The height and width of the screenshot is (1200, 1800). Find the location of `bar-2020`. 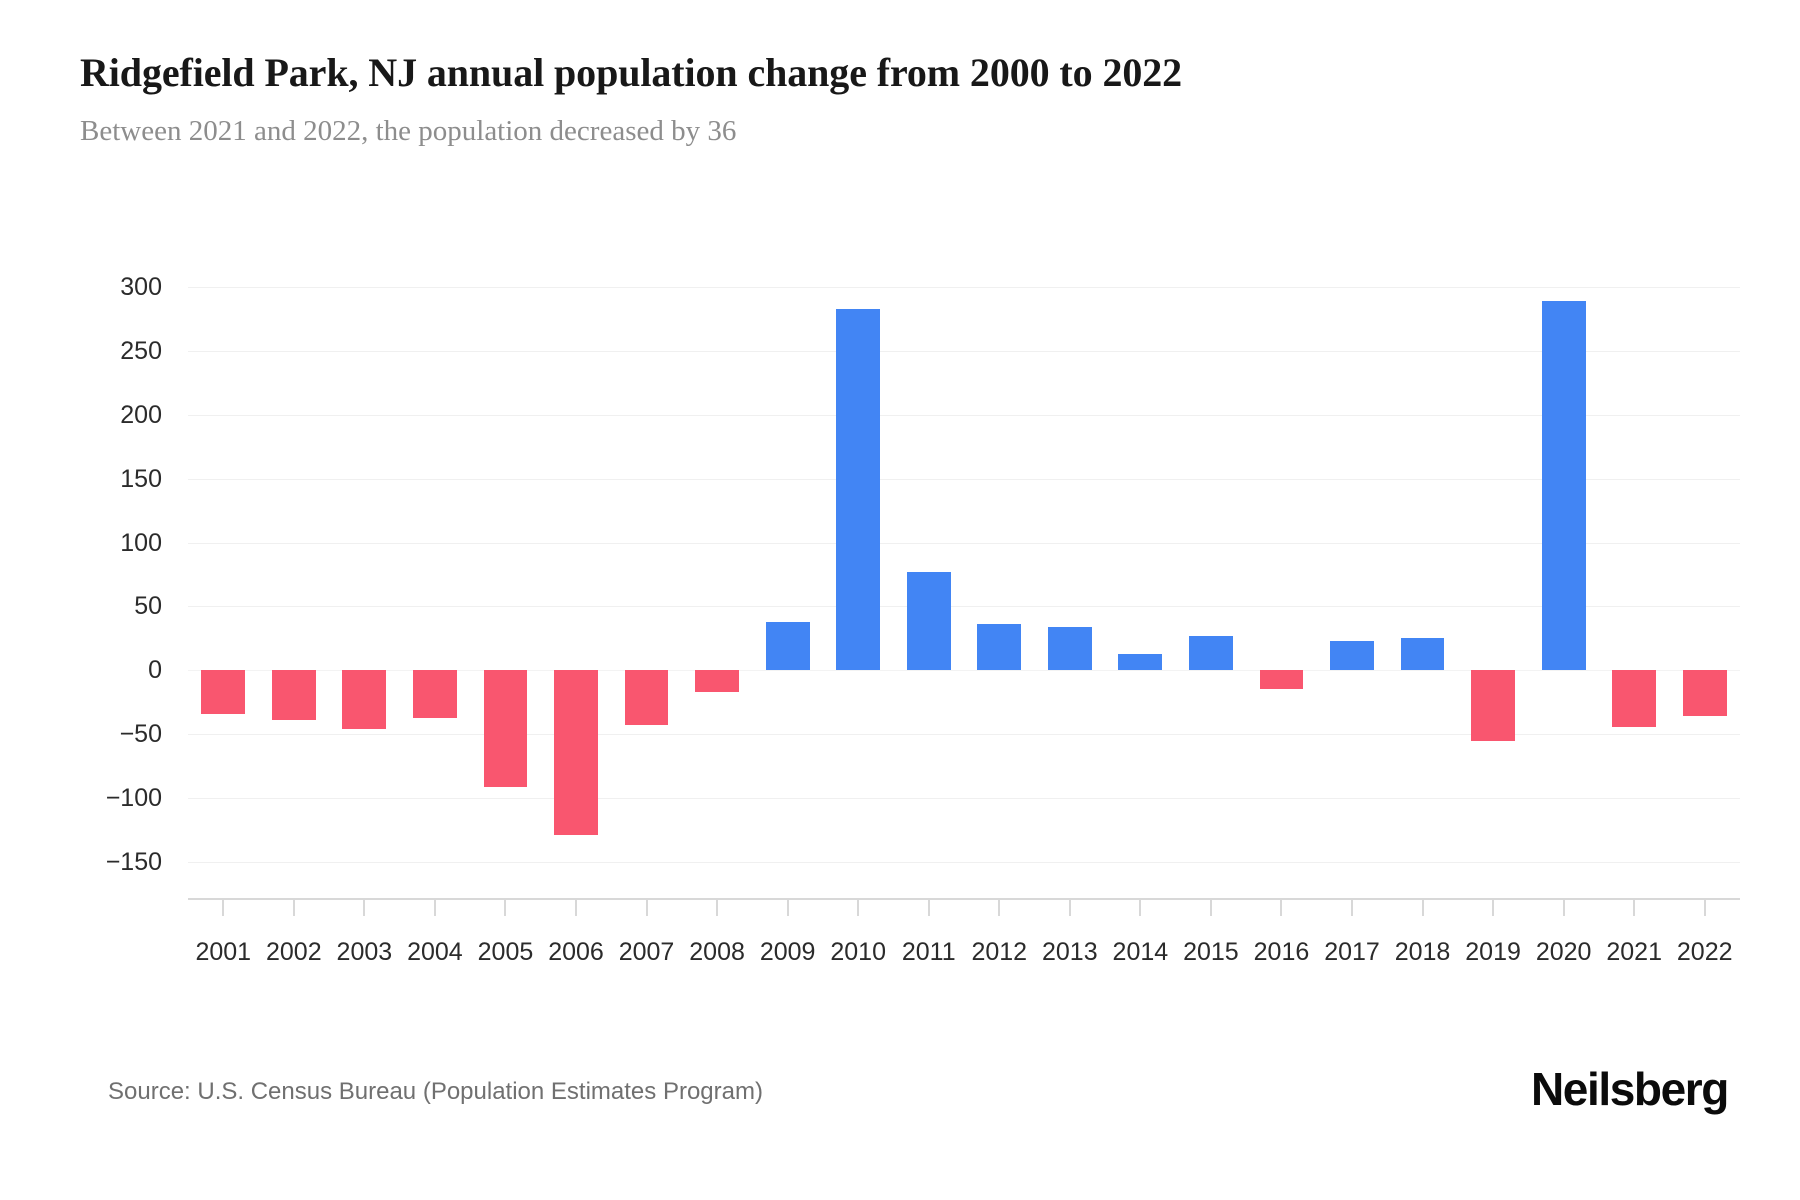

bar-2020 is located at coordinates (1563, 486).